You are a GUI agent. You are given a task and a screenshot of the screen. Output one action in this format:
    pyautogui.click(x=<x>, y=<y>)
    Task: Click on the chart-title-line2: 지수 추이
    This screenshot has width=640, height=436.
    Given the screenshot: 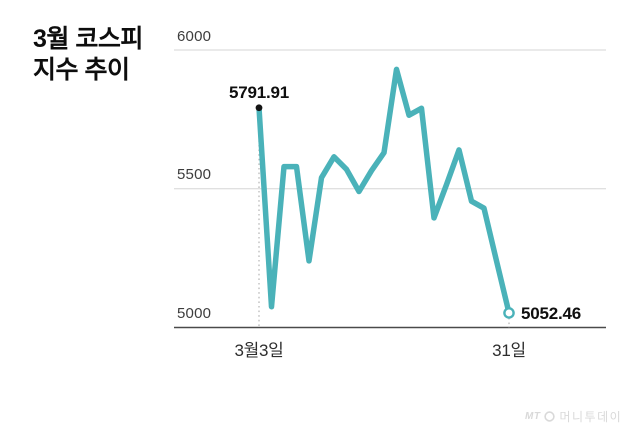 What is the action you would take?
    pyautogui.click(x=81, y=70)
    